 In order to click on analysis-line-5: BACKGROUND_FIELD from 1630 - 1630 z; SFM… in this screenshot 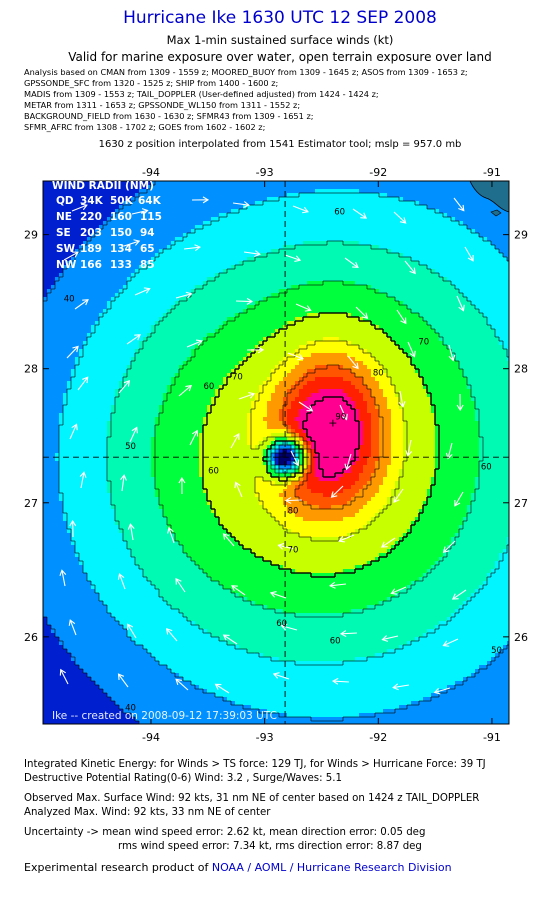, I will do `click(169, 116)`.